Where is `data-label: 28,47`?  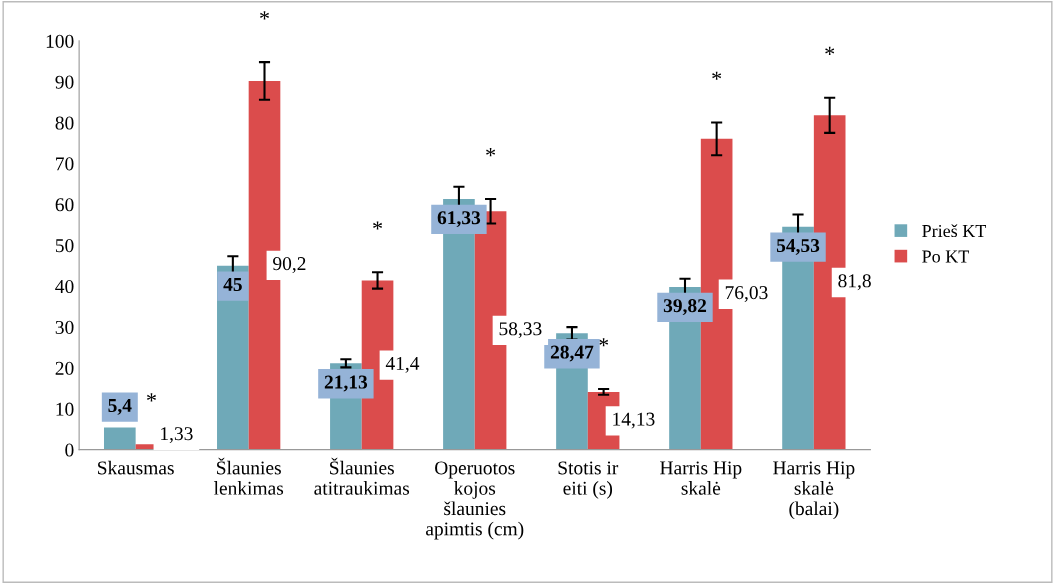 data-label: 28,47 is located at coordinates (572, 353).